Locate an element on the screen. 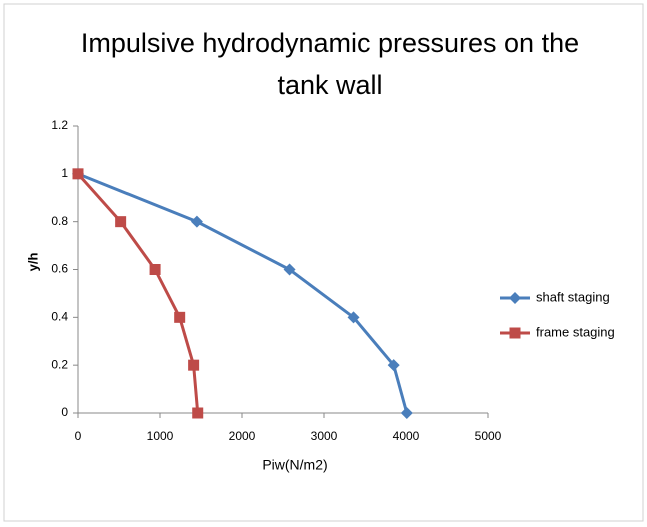 This screenshot has height=527, width=647. series-line is located at coordinates (138, 293).